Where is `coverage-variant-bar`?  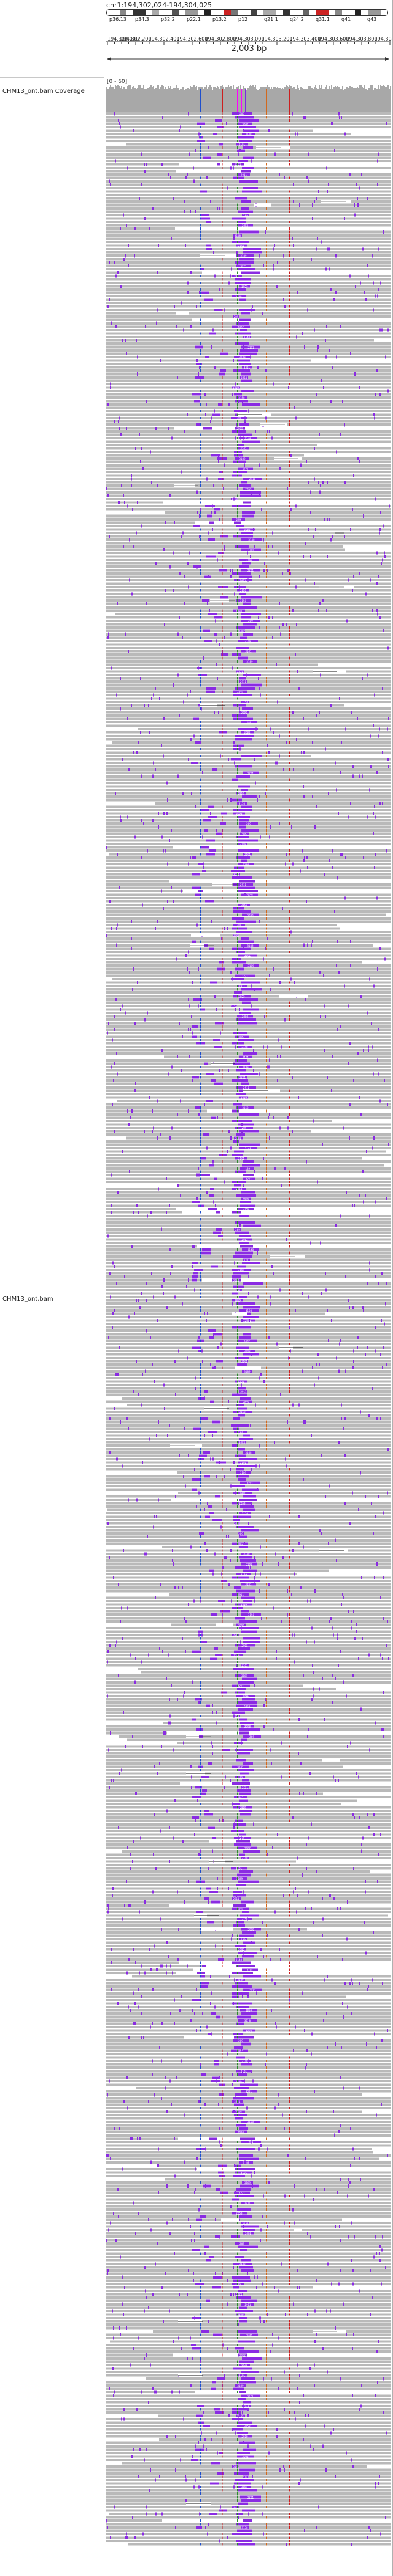 coverage-variant-bar is located at coordinates (200, 101).